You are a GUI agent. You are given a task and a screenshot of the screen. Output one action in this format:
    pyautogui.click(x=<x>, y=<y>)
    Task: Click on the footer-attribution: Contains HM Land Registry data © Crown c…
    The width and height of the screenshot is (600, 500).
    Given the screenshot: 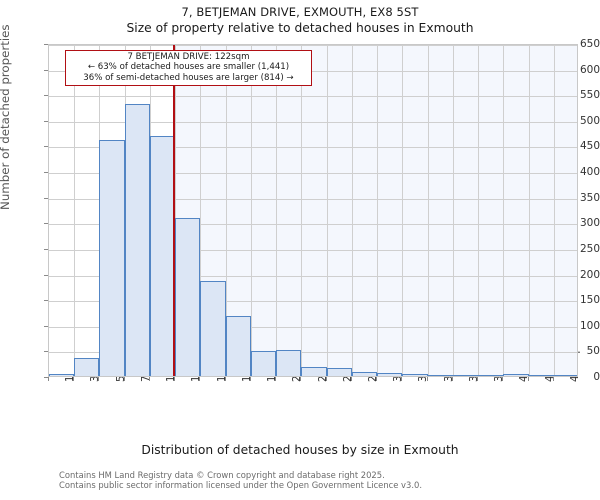 What is the action you would take?
    pyautogui.click(x=240, y=480)
    